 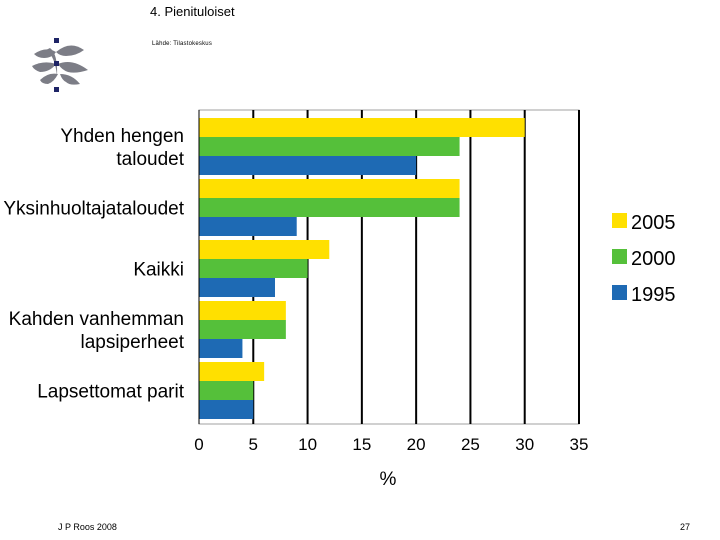 I want to click on x-tick-label: 35, so click(x=579, y=444).